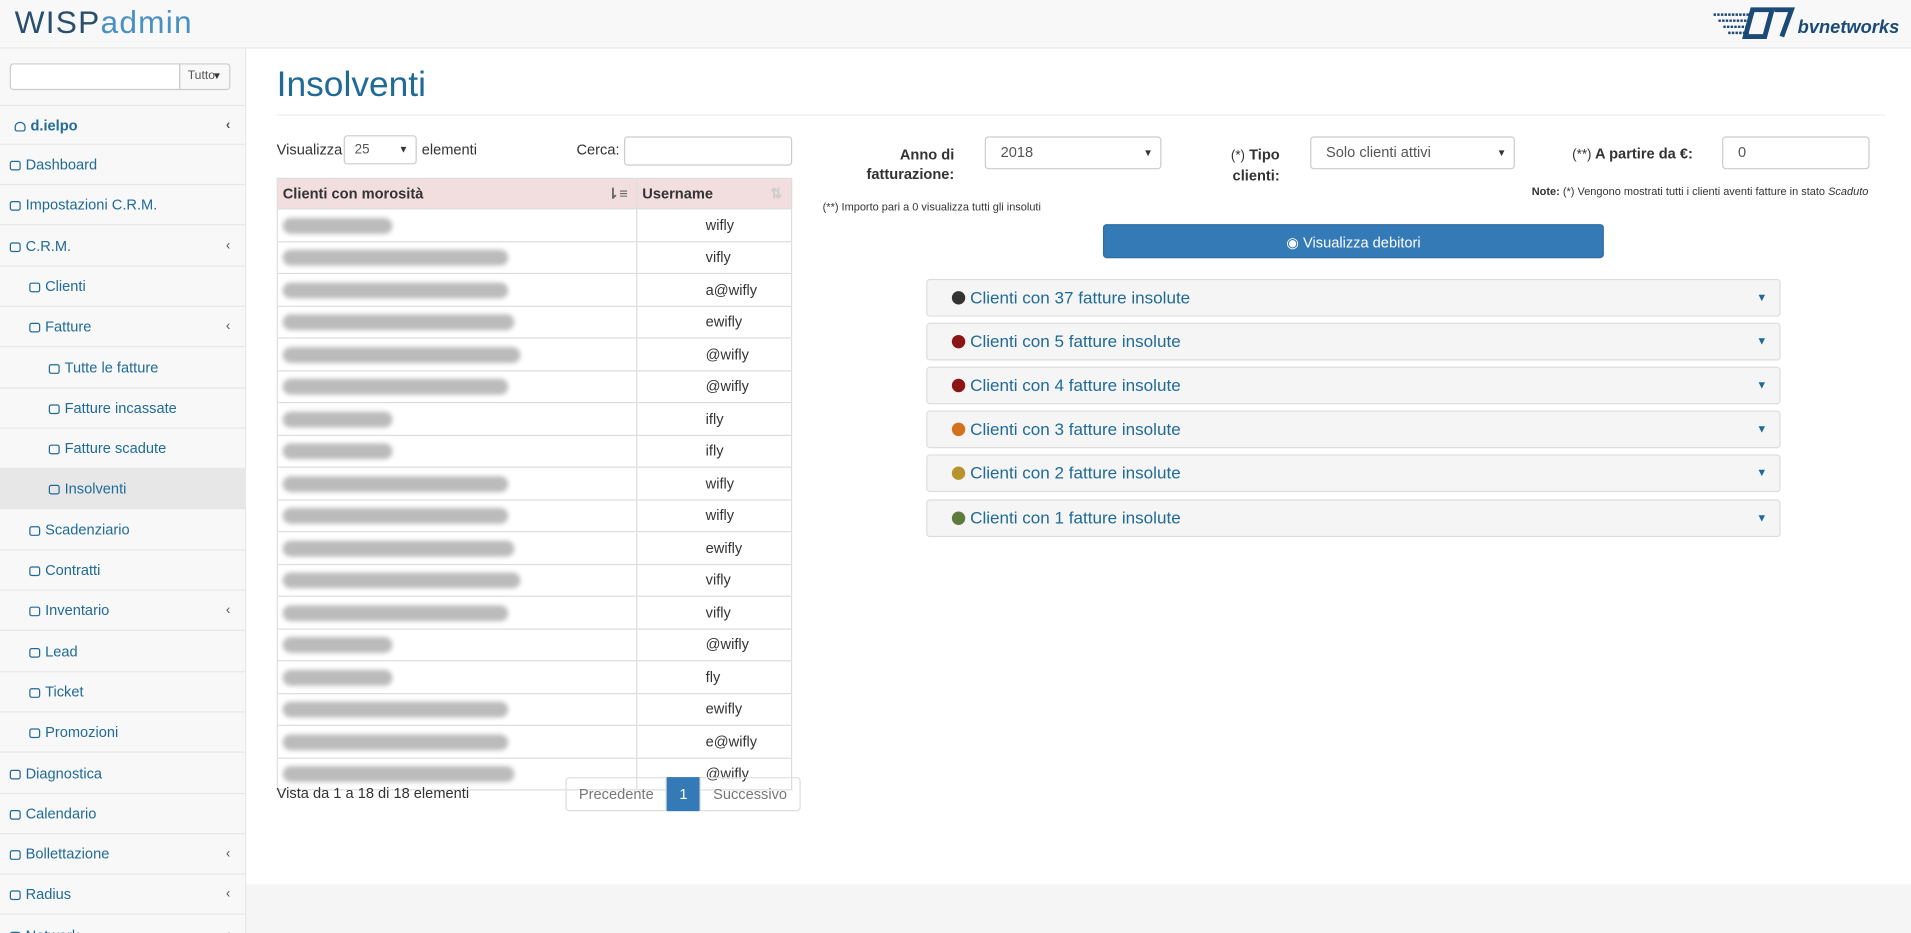 This screenshot has height=933, width=1911. What do you see at coordinates (1353, 517) in the screenshot?
I see `group-panel: Clienti con 1 fatture insolute ▼` at bounding box center [1353, 517].